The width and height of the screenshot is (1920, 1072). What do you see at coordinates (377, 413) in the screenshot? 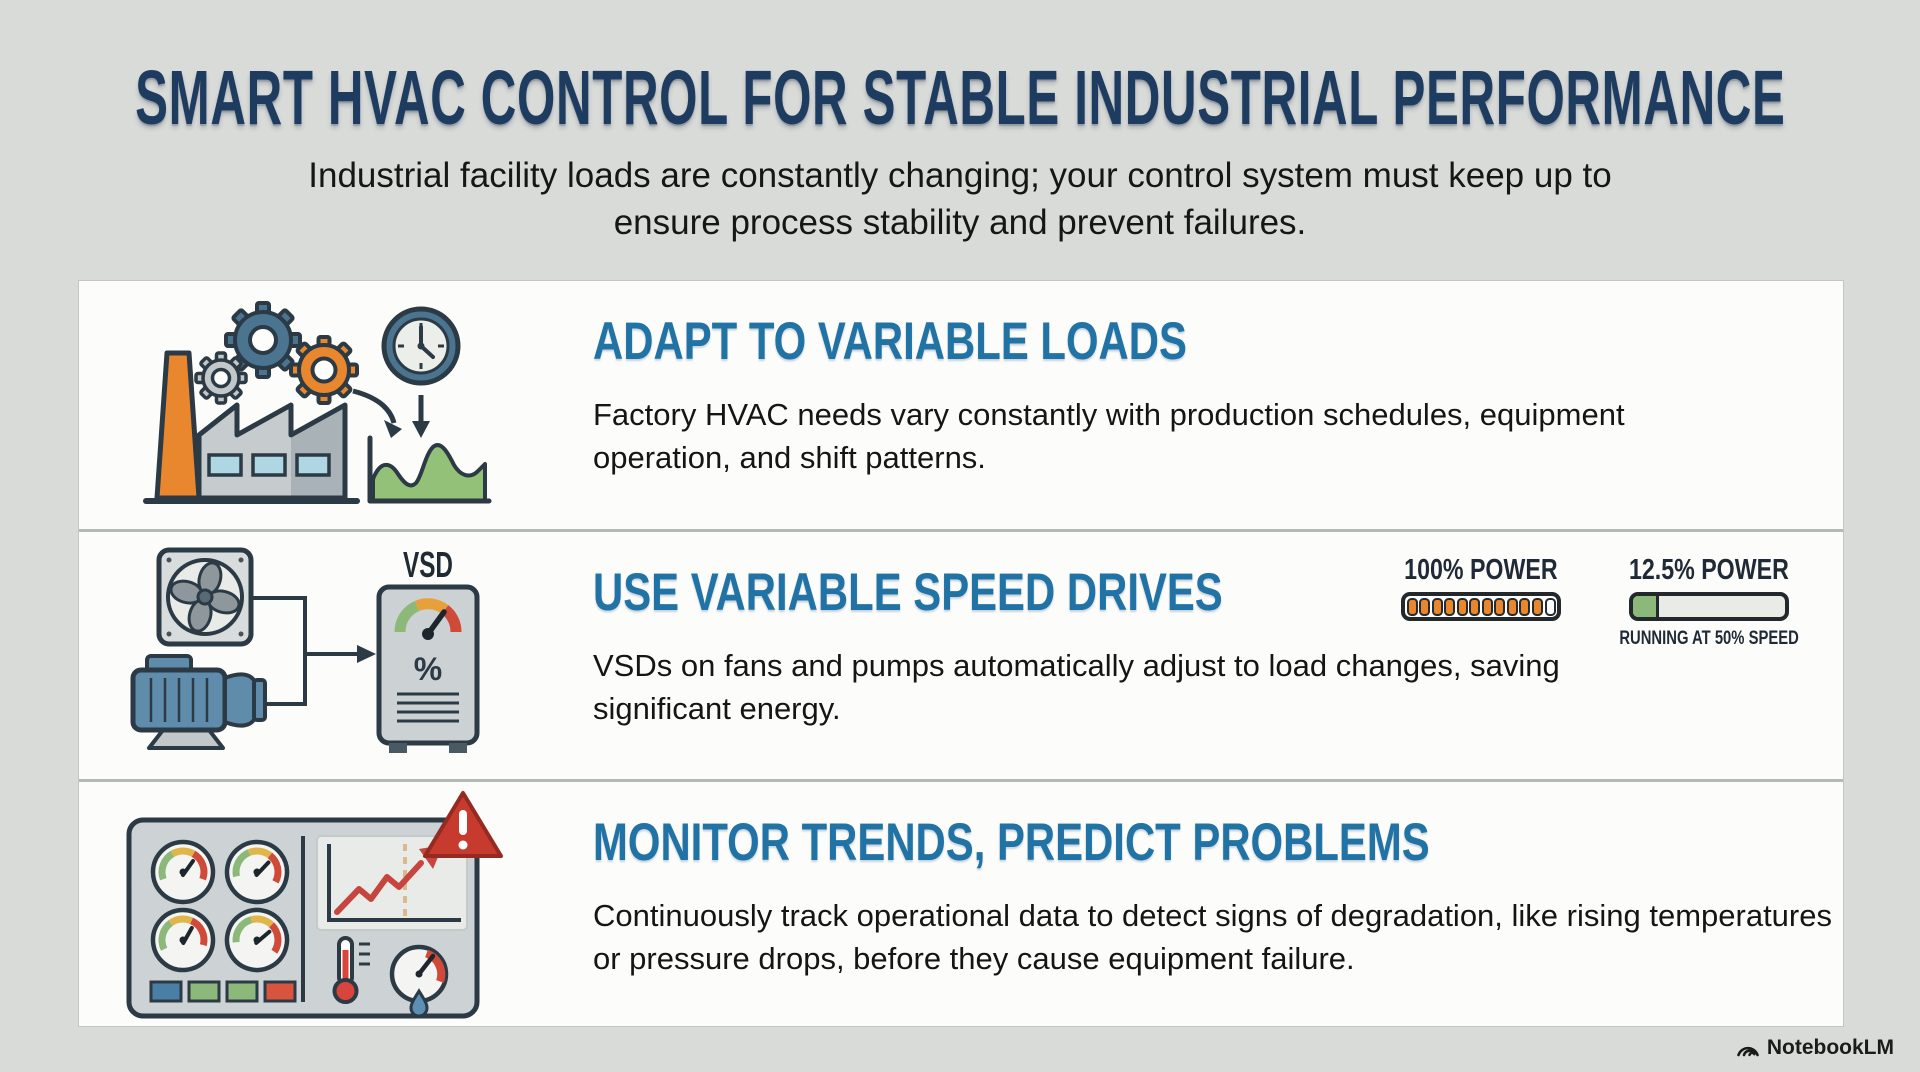
I see `curved-arrow-icon` at bounding box center [377, 413].